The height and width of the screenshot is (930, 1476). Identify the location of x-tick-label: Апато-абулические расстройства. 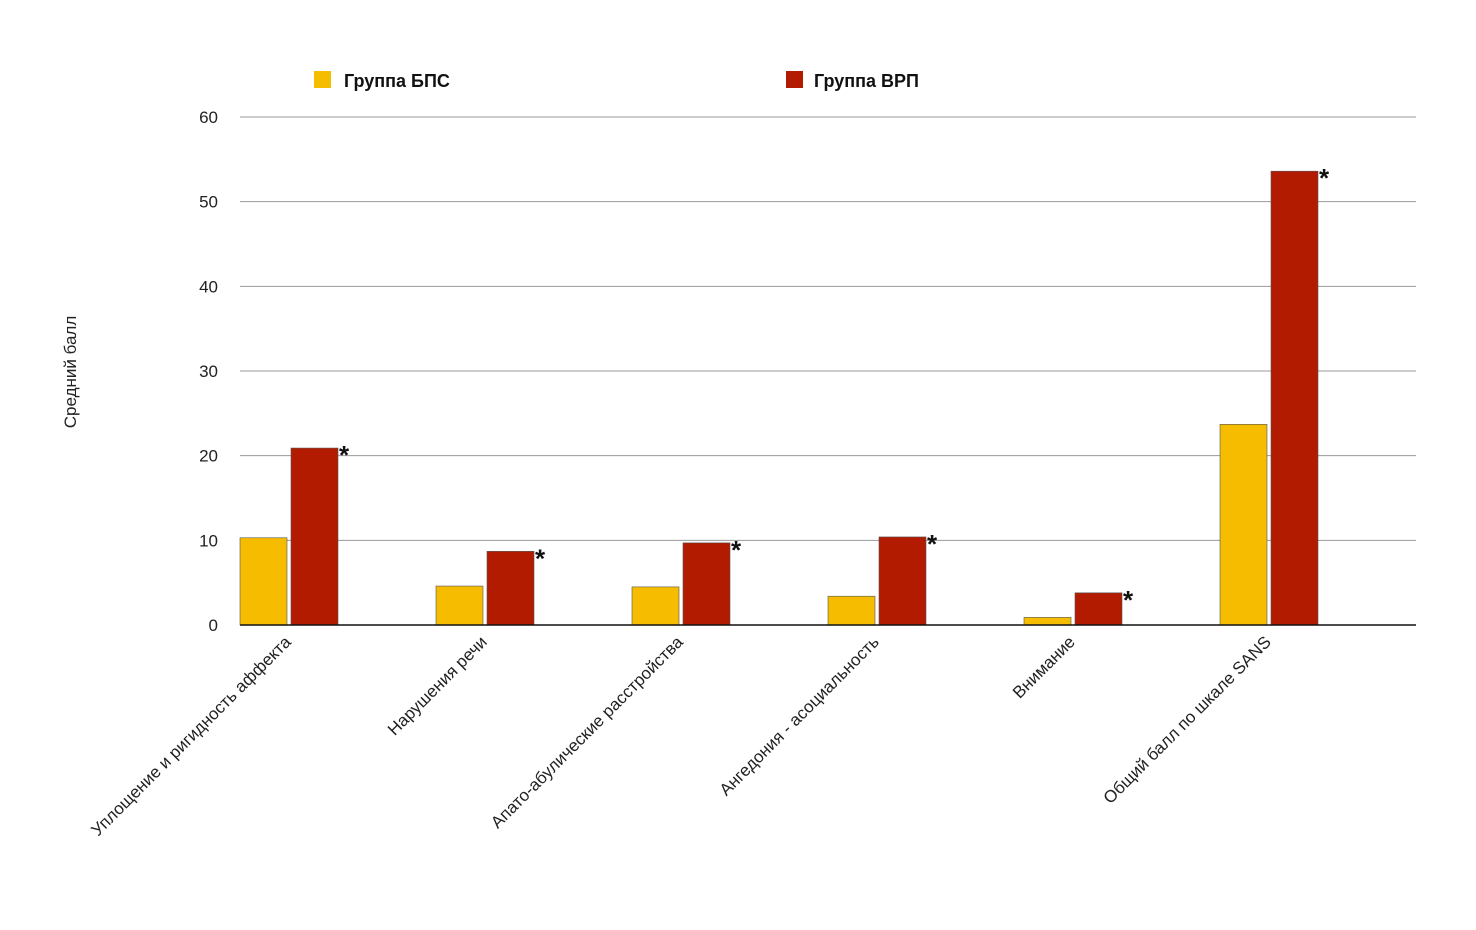
(587, 732).